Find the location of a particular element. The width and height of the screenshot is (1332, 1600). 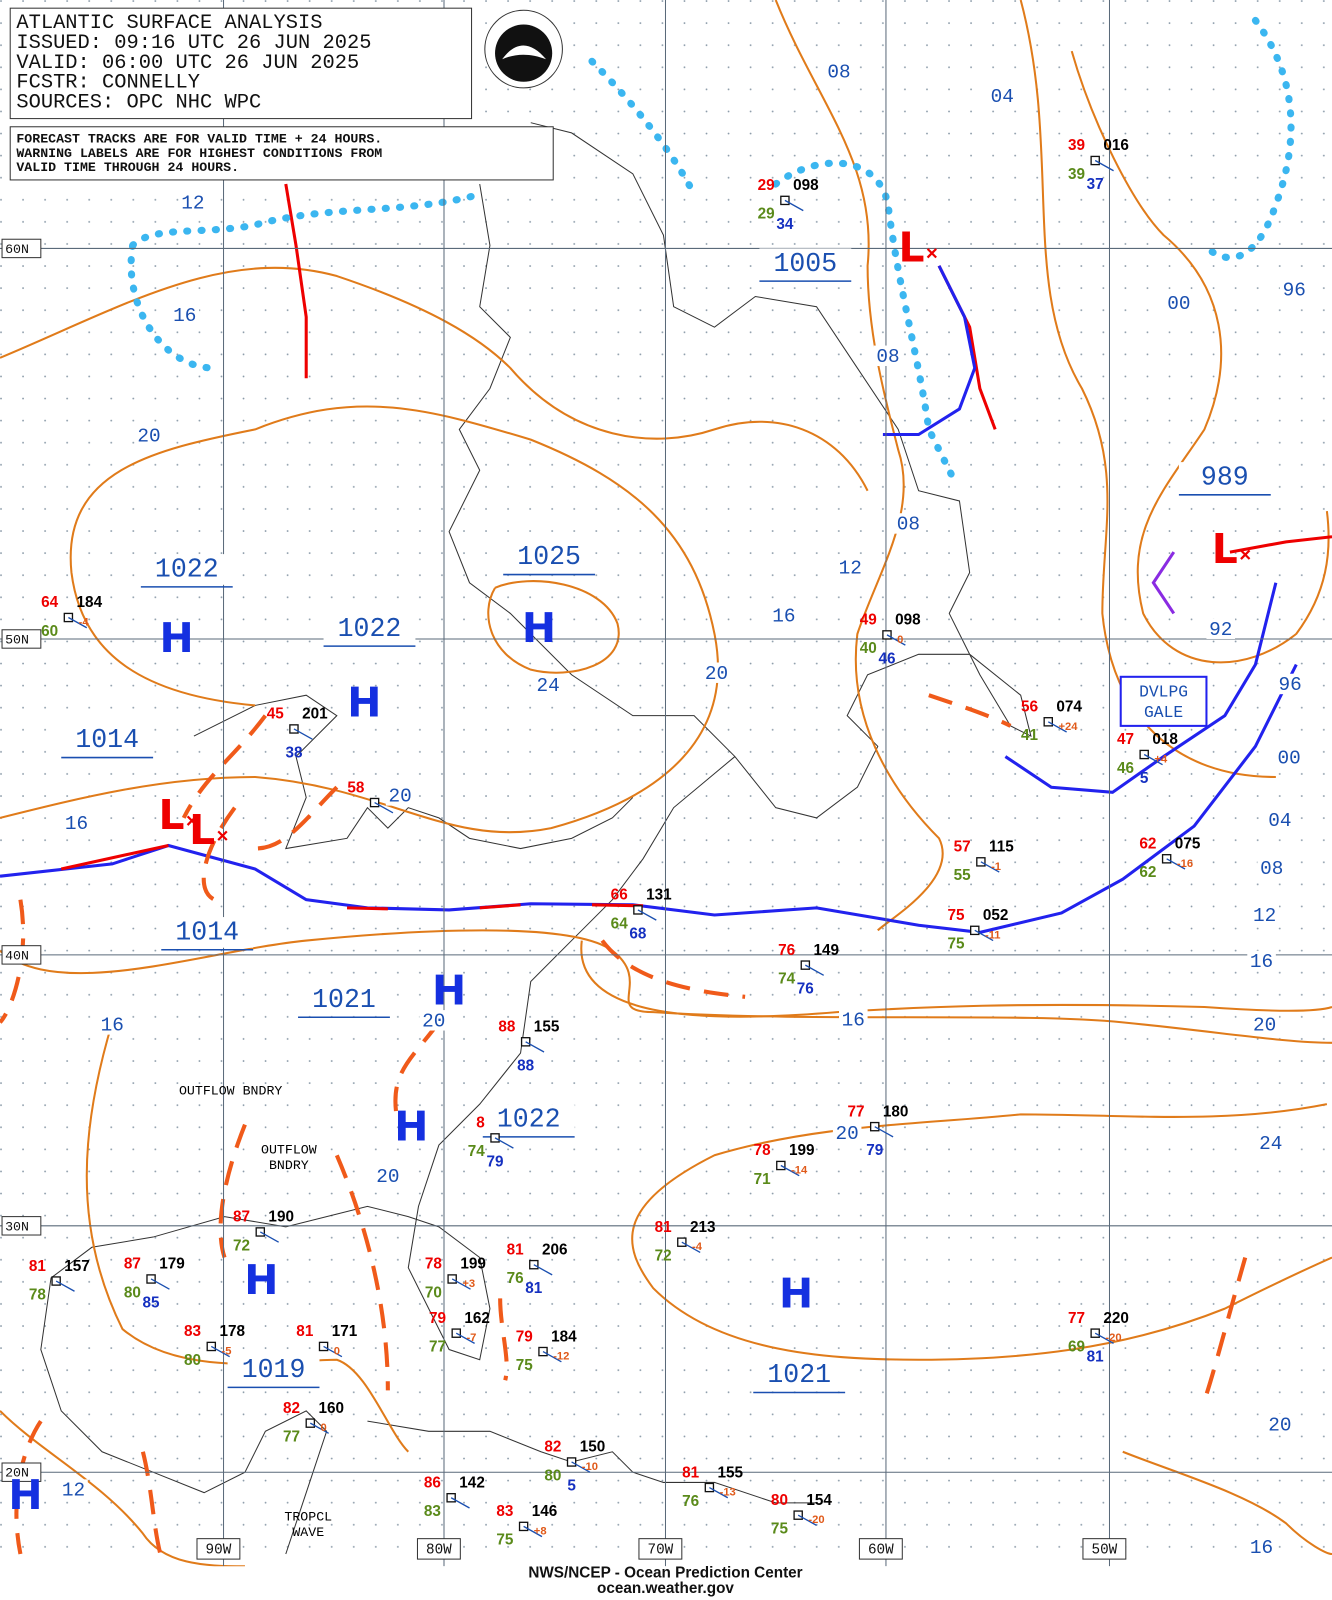

longitude-label: 80W is located at coordinates (439, 1551).